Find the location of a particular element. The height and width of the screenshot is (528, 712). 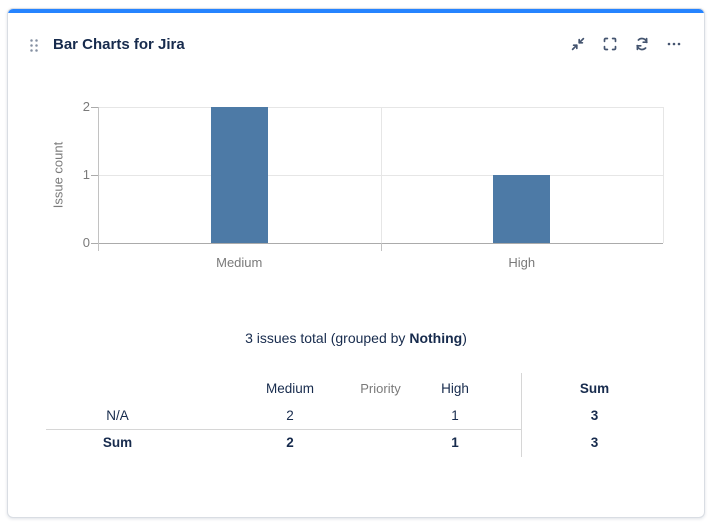

y-tick-label: 0 is located at coordinates (86, 242).